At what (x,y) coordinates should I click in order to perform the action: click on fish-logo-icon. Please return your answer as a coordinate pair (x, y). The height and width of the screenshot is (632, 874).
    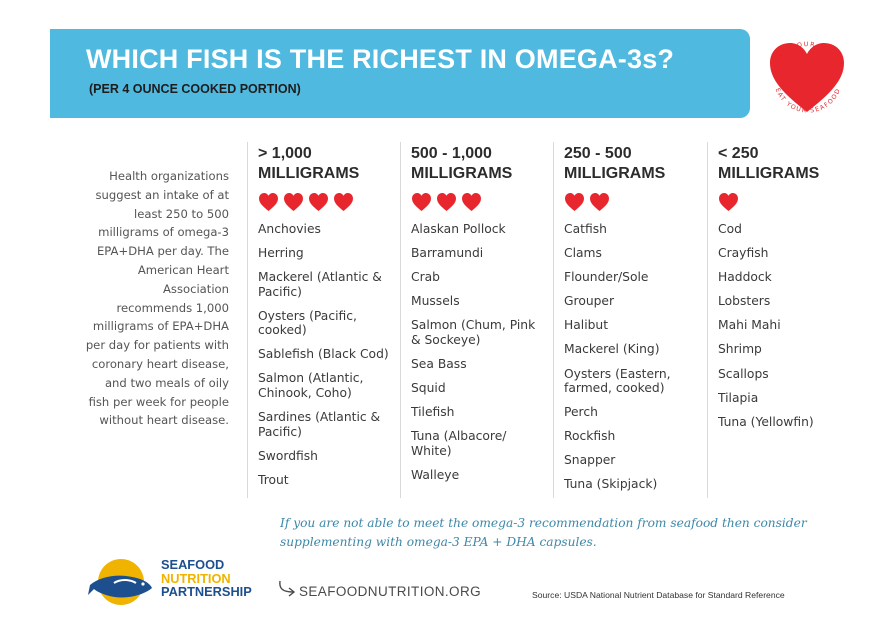
    Looking at the image, I should click on (120, 582).